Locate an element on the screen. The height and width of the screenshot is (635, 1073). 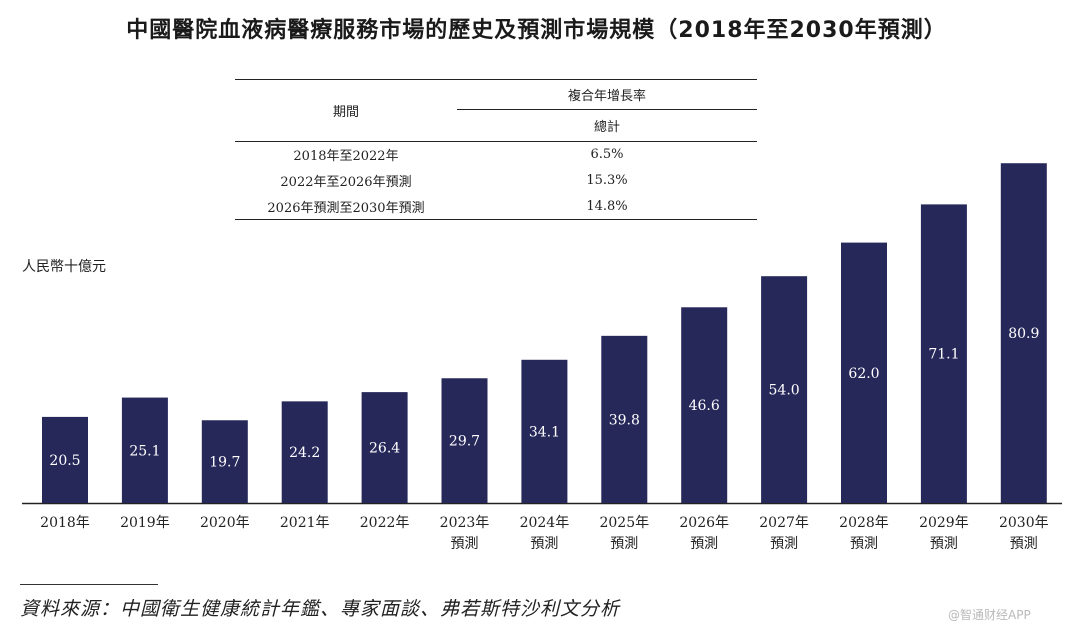
data-label: 62.0 is located at coordinates (863, 374).